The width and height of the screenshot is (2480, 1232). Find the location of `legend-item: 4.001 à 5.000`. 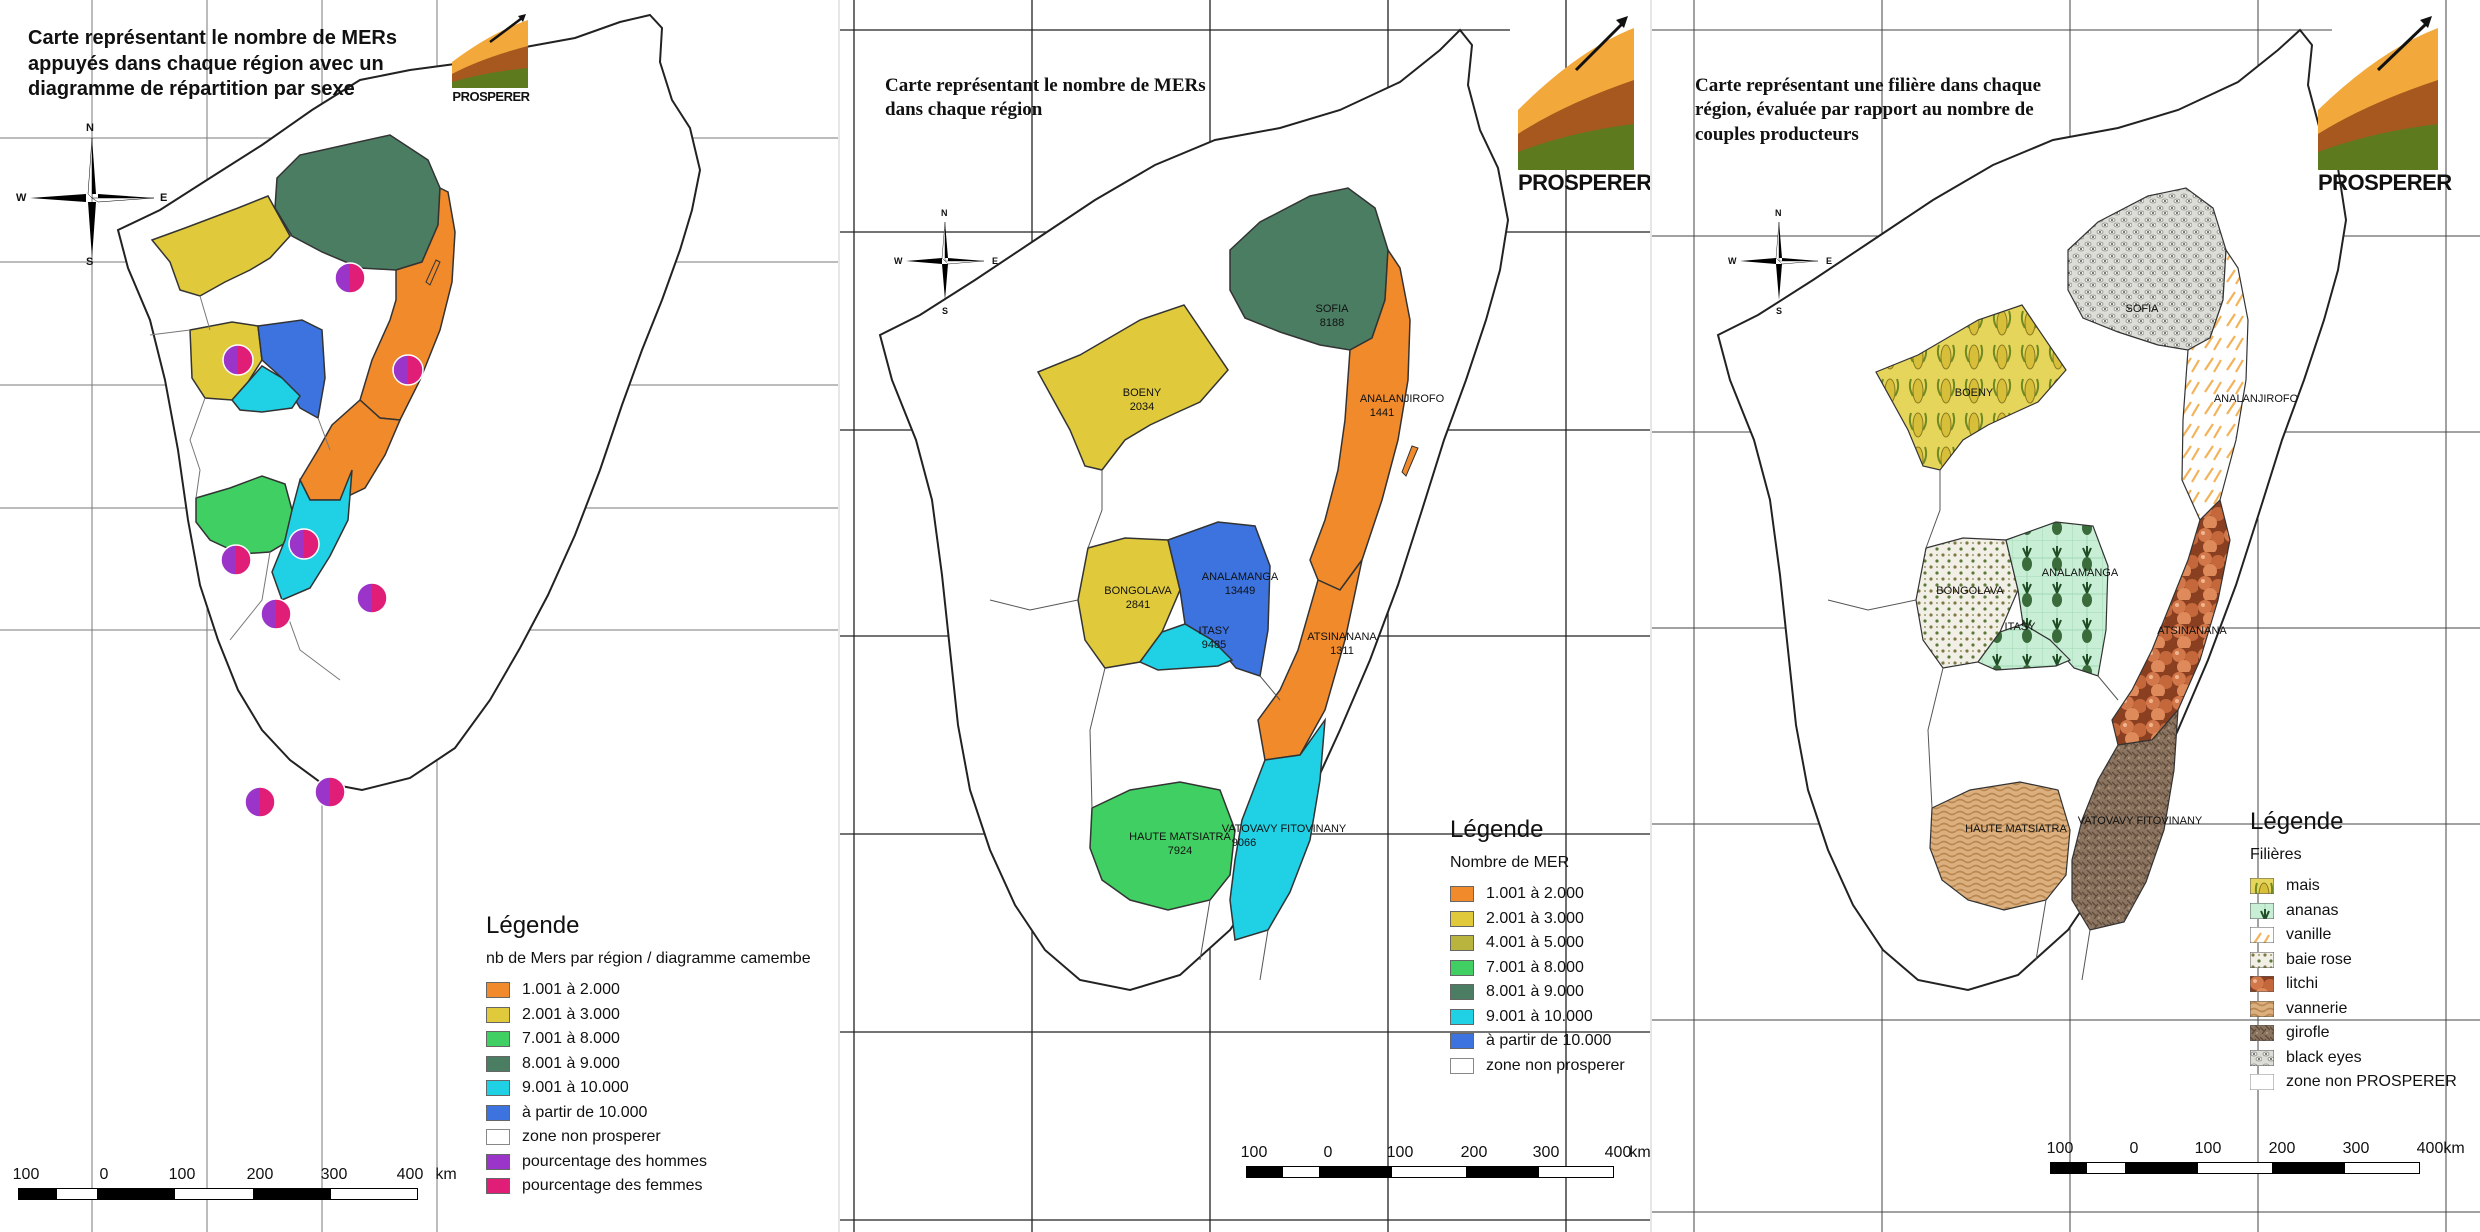

legend-item: 4.001 à 5.000 is located at coordinates (1550, 943).